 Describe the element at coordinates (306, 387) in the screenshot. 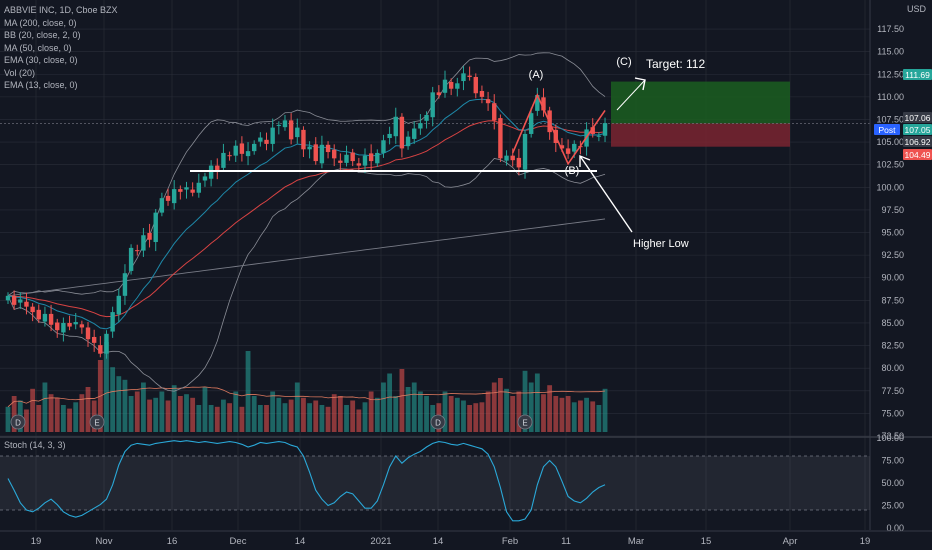

I see `volume-bars` at that location.